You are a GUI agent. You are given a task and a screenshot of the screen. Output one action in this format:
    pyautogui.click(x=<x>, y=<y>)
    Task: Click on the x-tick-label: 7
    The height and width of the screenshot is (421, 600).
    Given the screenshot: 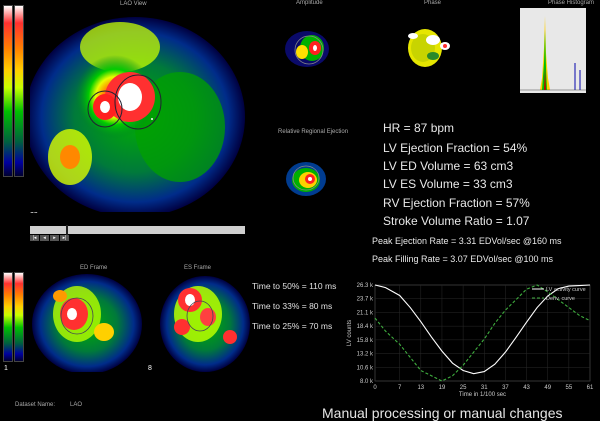 What is the action you would take?
    pyautogui.click(x=400, y=388)
    